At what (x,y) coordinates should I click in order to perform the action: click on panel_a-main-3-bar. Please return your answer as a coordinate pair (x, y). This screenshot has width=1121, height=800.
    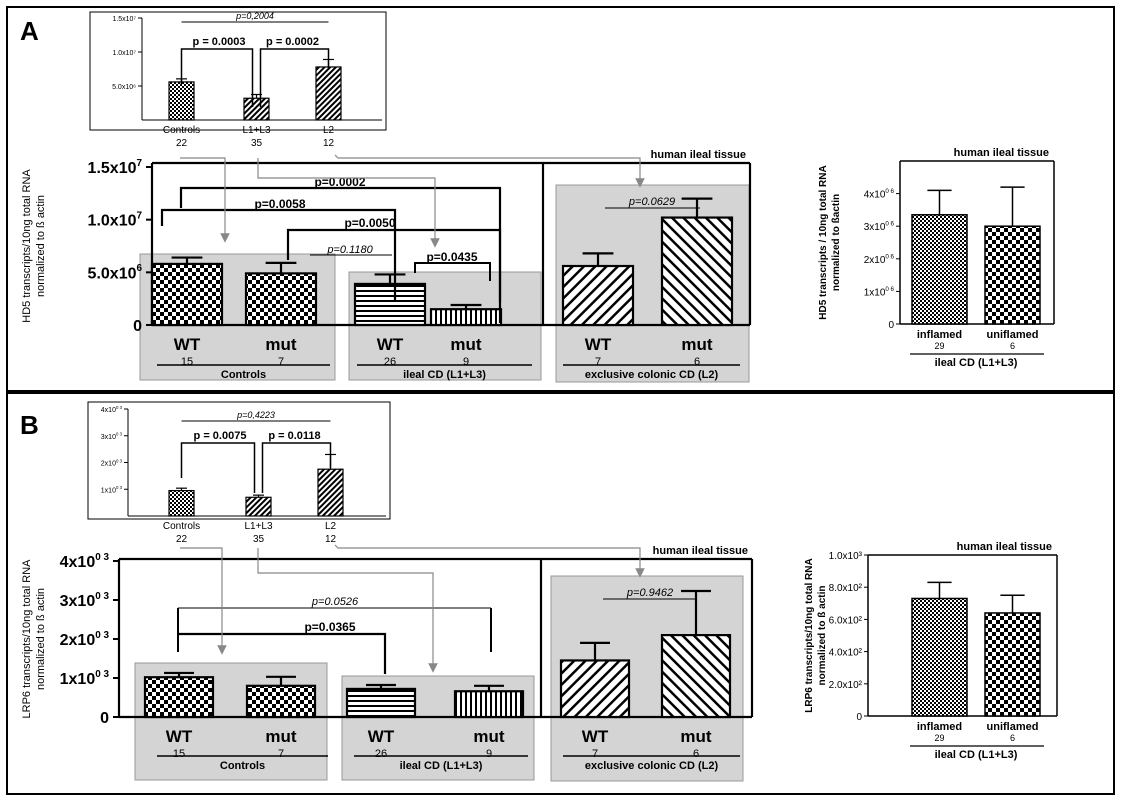
    Looking at the image, I should click on (466, 317).